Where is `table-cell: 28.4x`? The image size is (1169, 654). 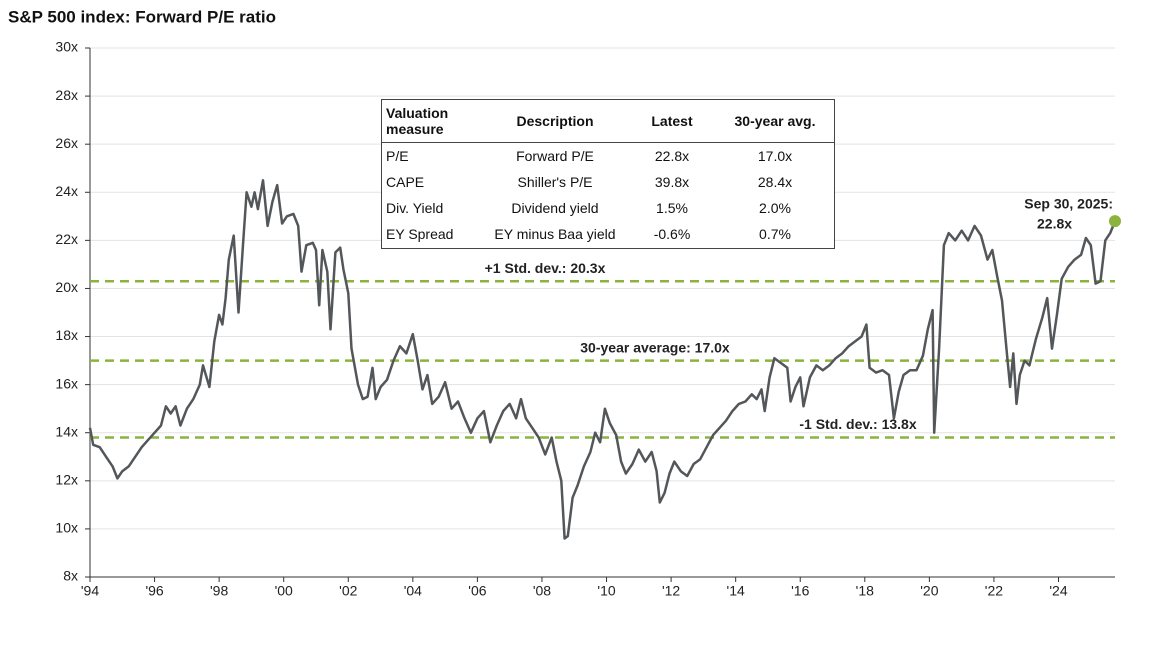
table-cell: 28.4x is located at coordinates (775, 182).